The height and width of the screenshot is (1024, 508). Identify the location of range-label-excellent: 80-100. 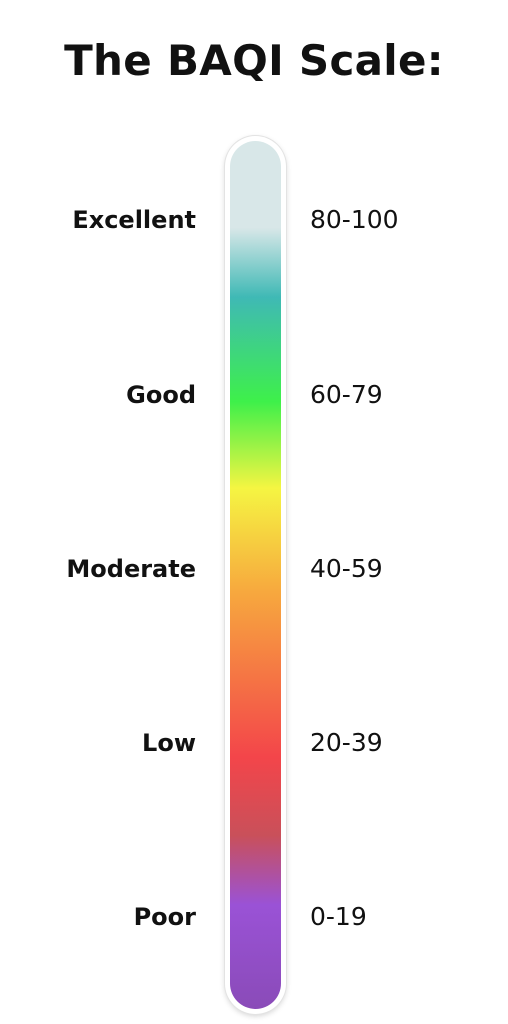
(354, 219).